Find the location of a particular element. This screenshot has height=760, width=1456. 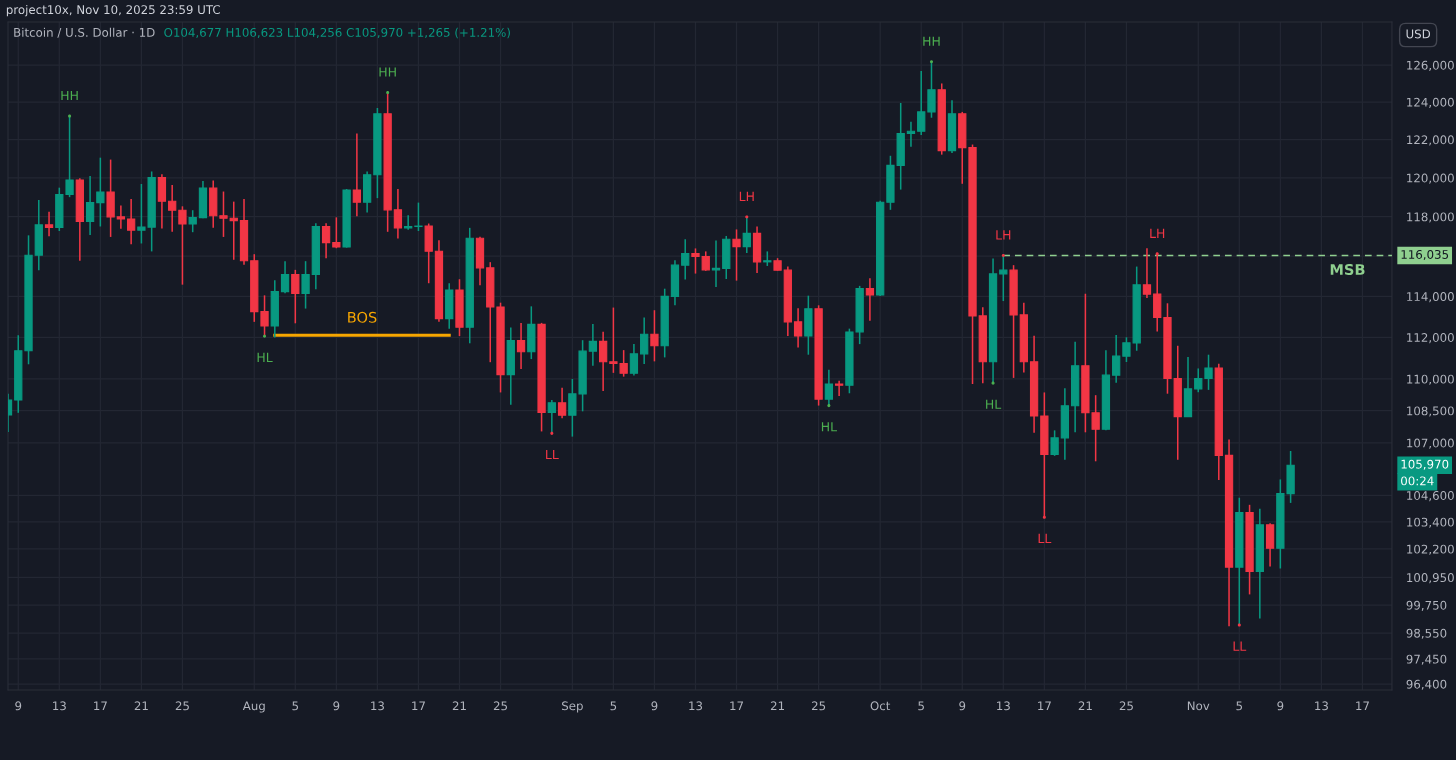

x-tick-label: Nov is located at coordinates (1198, 706).